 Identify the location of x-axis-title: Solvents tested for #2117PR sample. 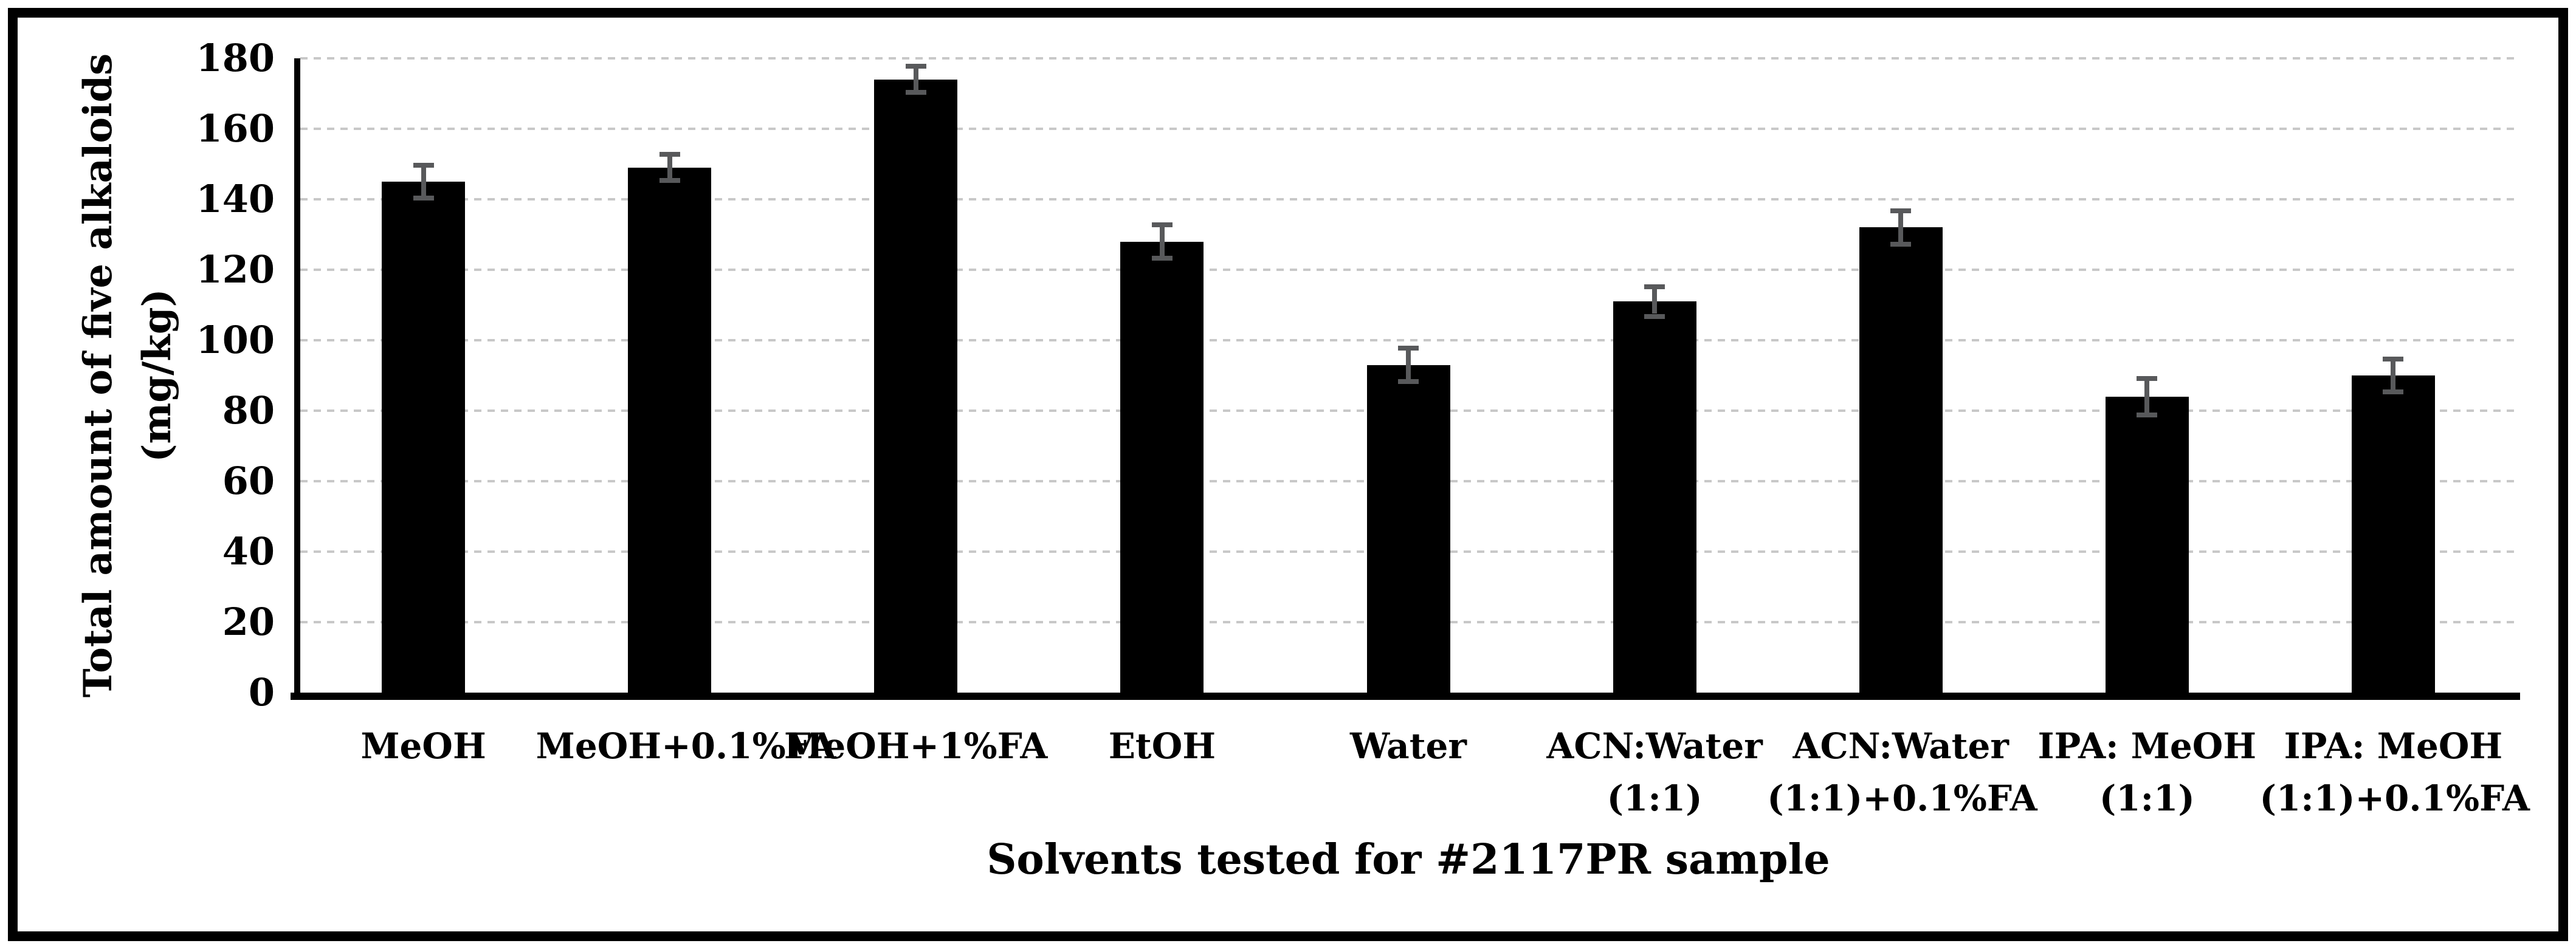
(1408, 859).